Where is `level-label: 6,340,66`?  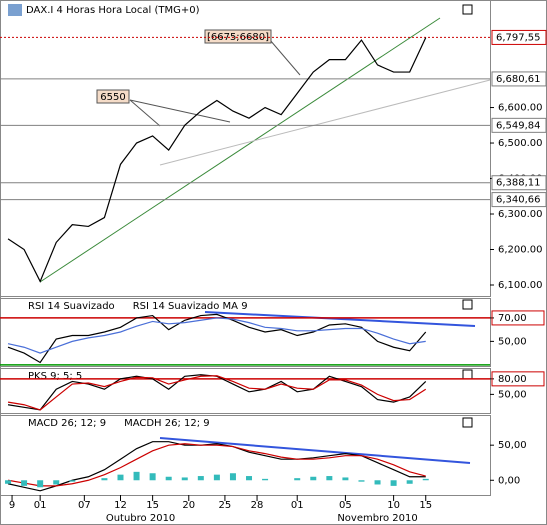 level-label: 6,340,66 is located at coordinates (518, 200).